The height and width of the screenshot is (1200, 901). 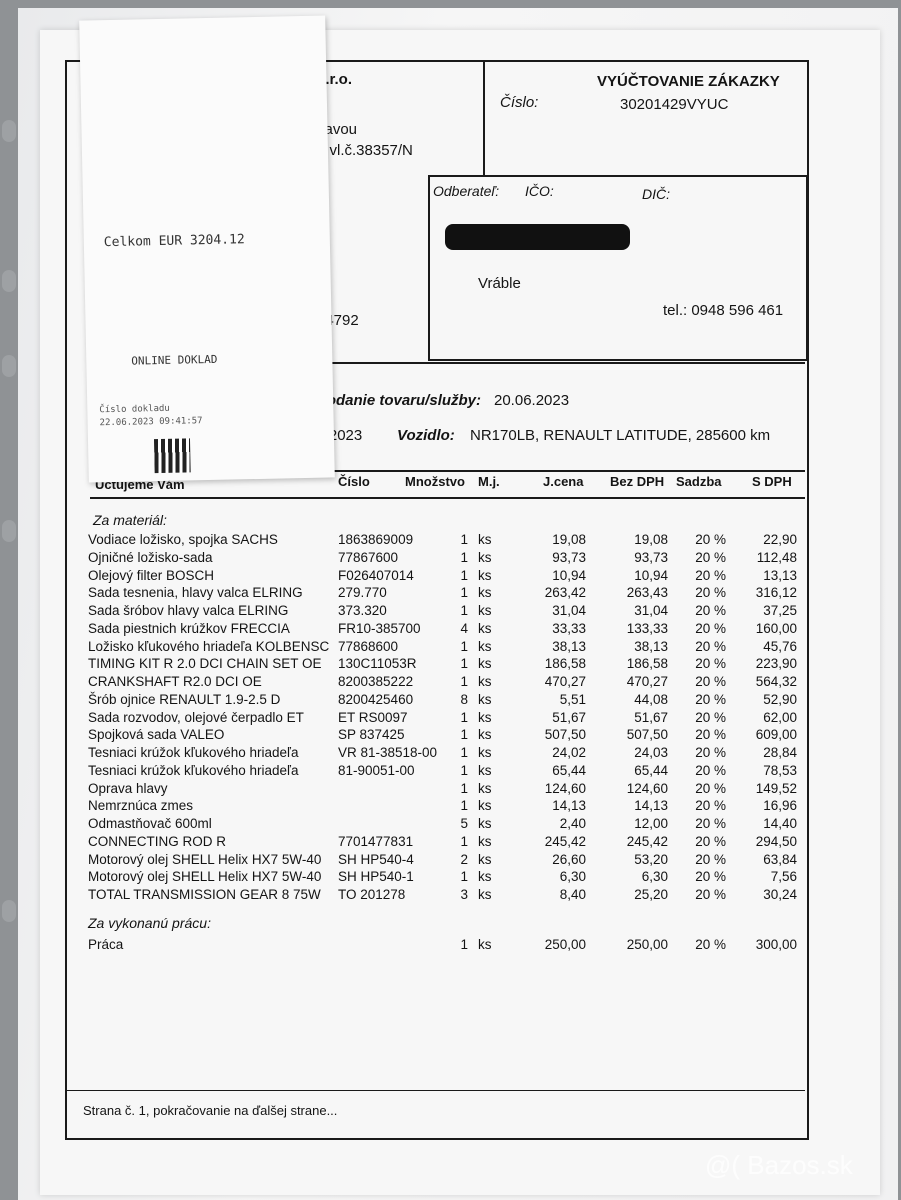 What do you see at coordinates (572, 823) in the screenshot?
I see `item-unit-price: 2,40` at bounding box center [572, 823].